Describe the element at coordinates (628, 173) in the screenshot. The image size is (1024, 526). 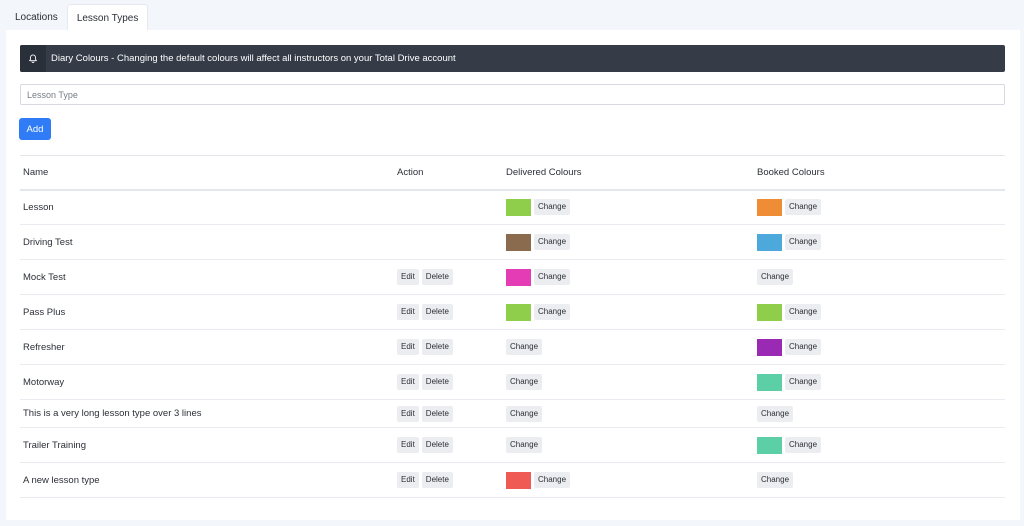
I see `header-delivered-colours: Delivered Colours` at that location.